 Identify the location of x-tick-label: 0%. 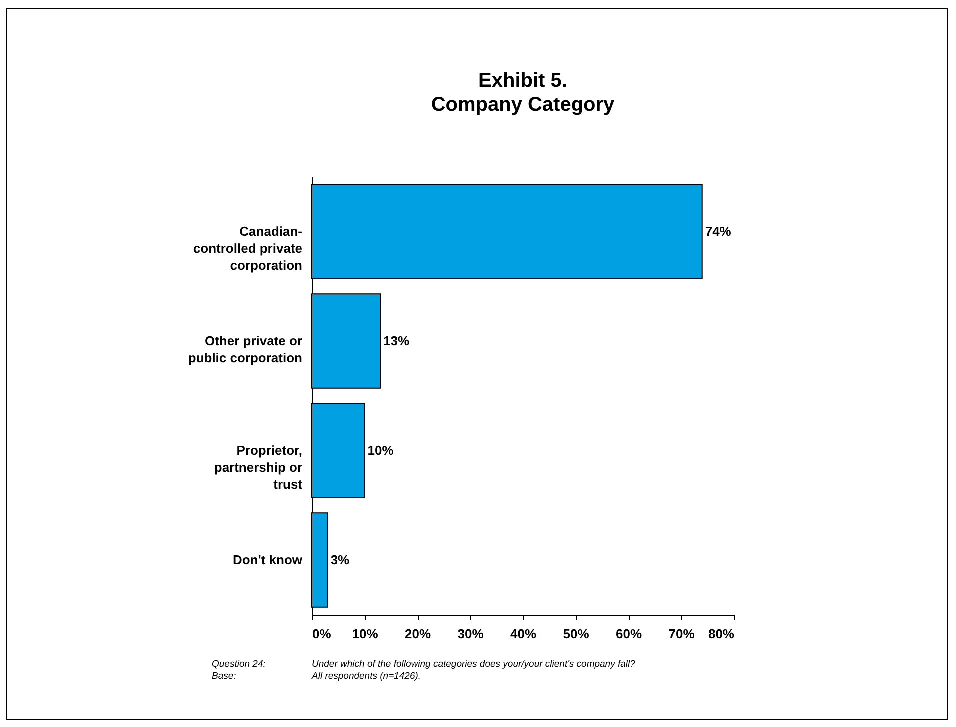
(322, 634).